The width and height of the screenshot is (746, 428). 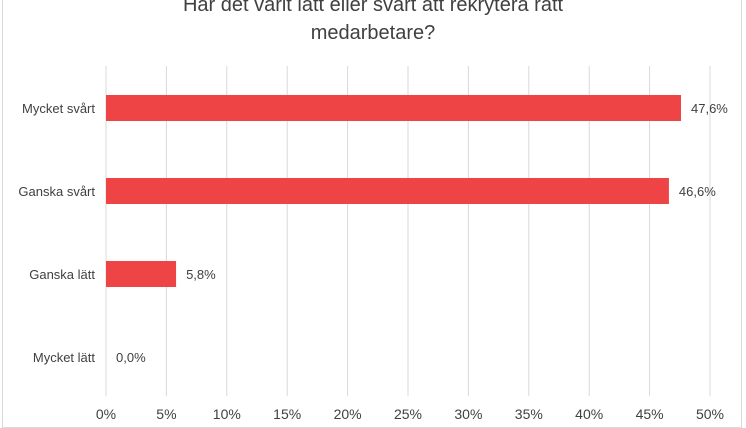 What do you see at coordinates (166, 412) in the screenshot?
I see `x-tick-label: 5%` at bounding box center [166, 412].